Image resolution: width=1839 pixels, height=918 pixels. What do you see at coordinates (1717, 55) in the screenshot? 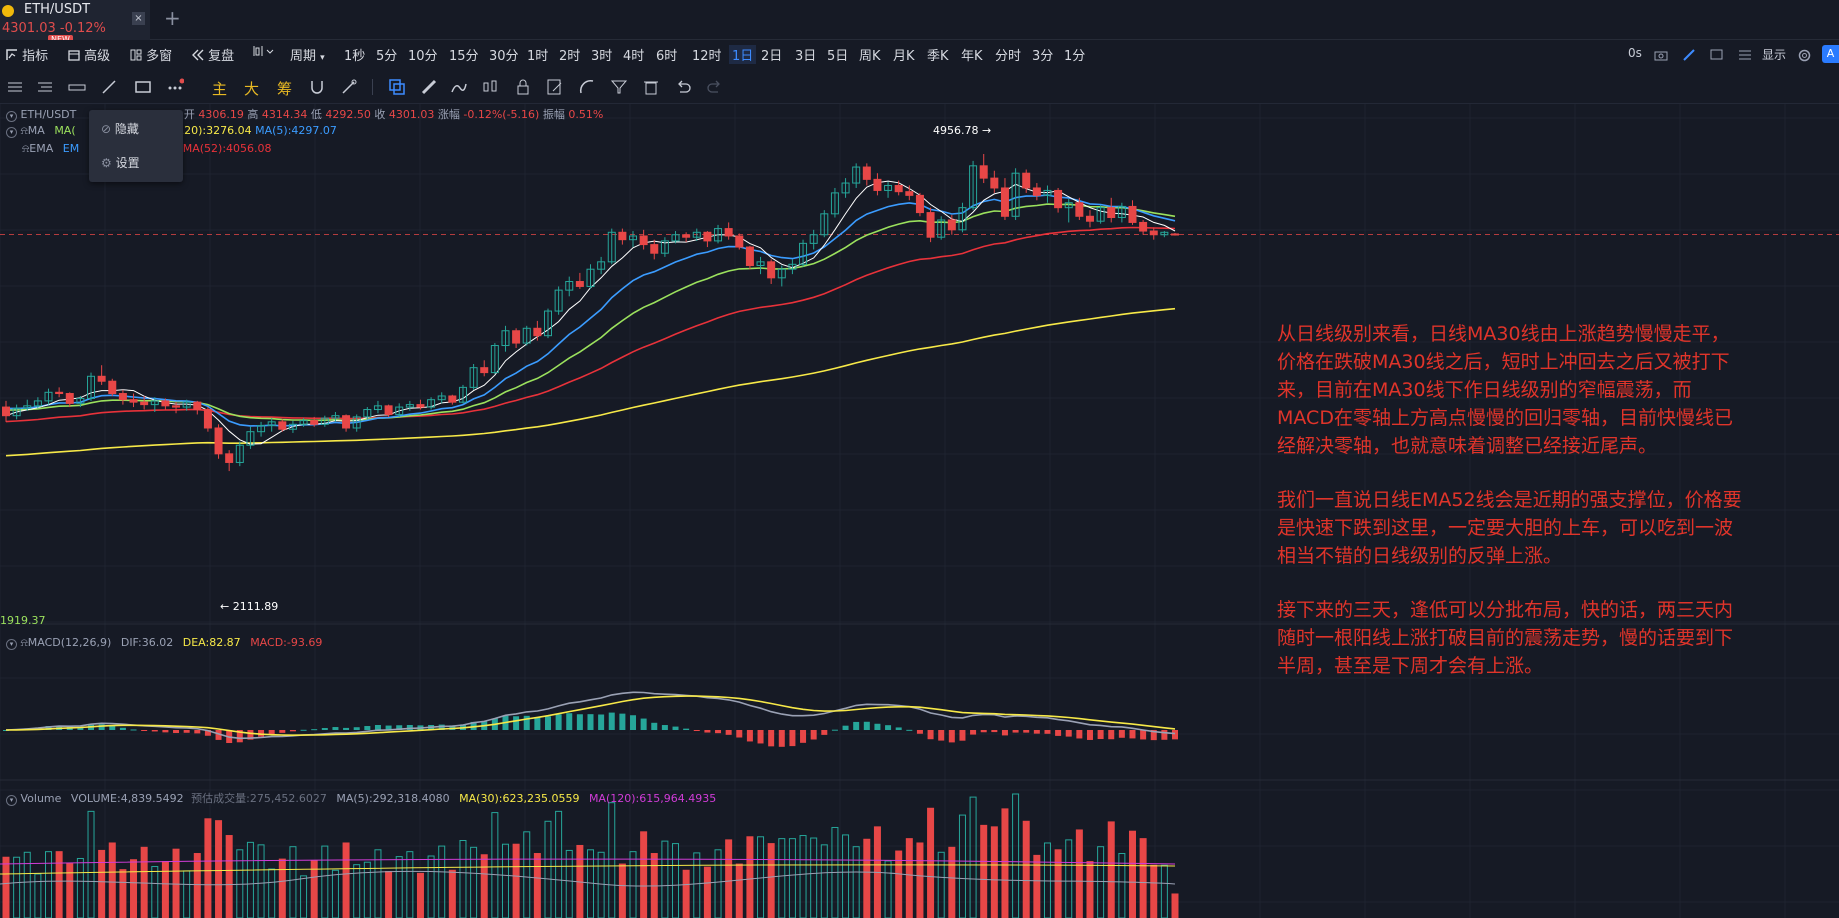
I see `window-icon` at bounding box center [1717, 55].